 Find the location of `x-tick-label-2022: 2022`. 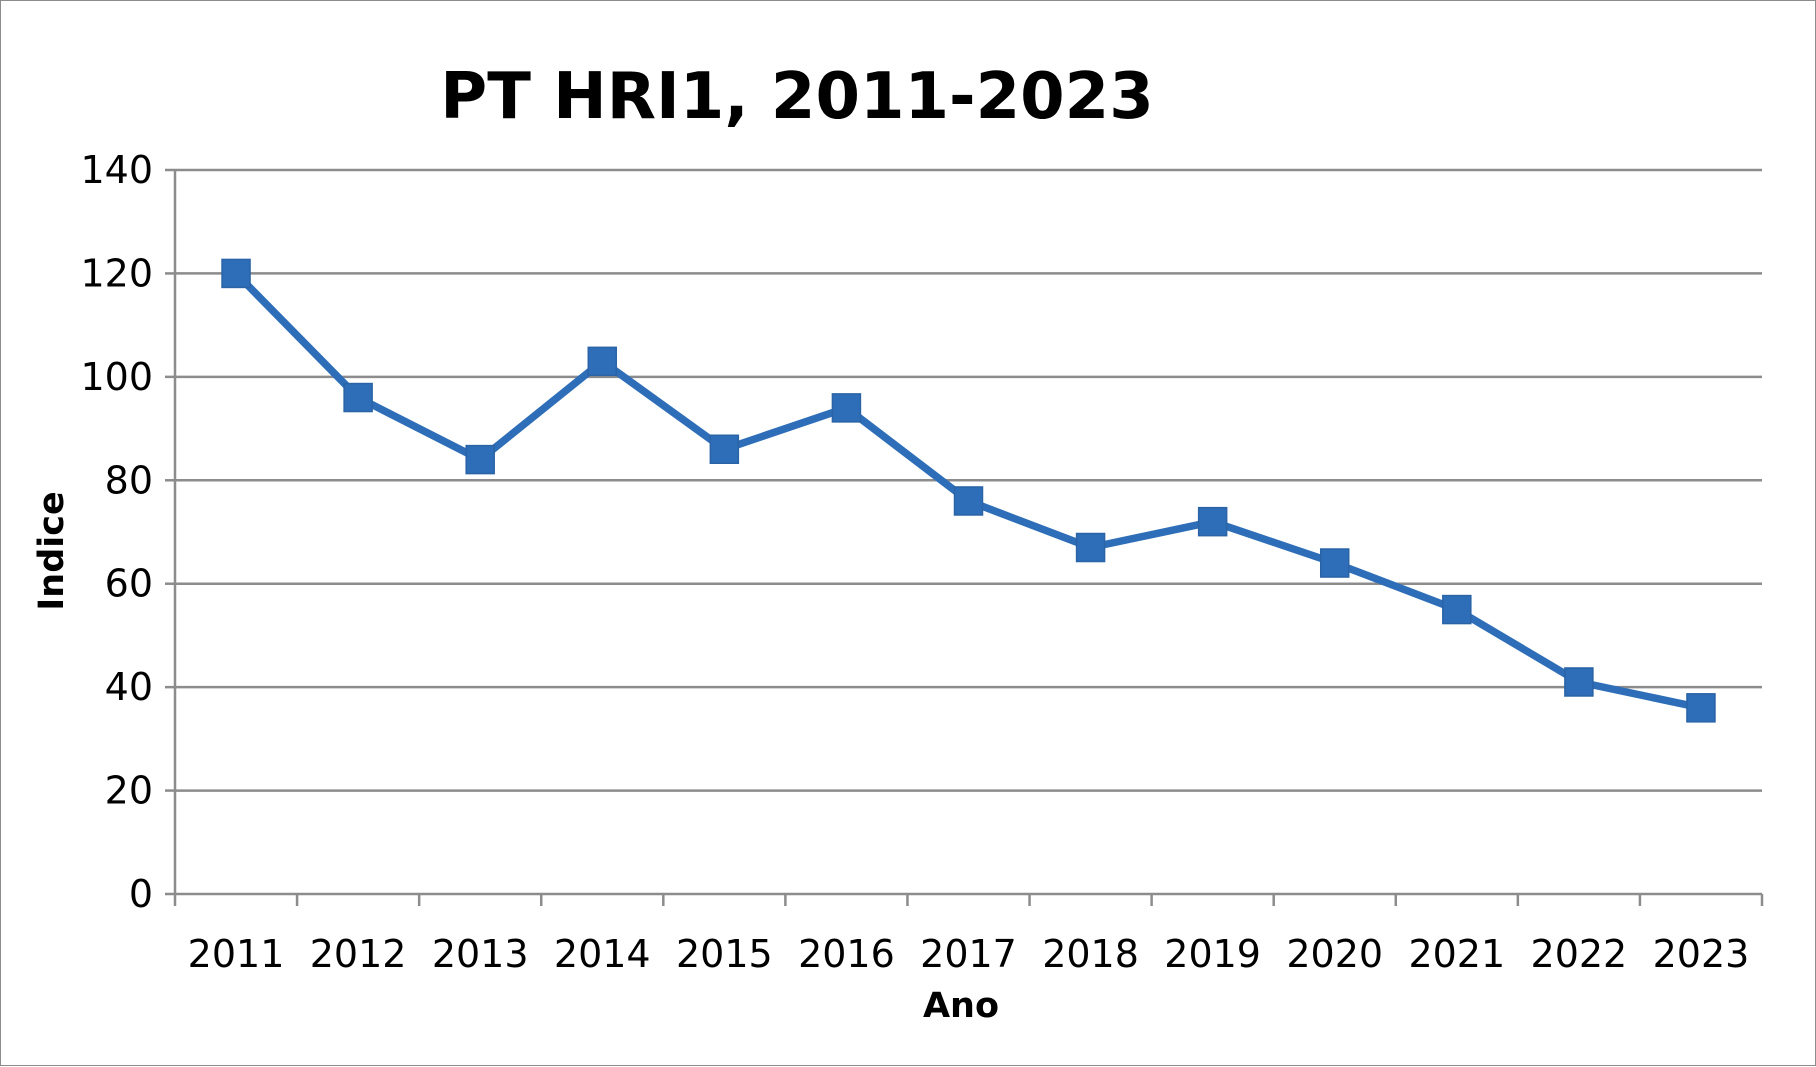

x-tick-label-2022: 2022 is located at coordinates (1579, 954).